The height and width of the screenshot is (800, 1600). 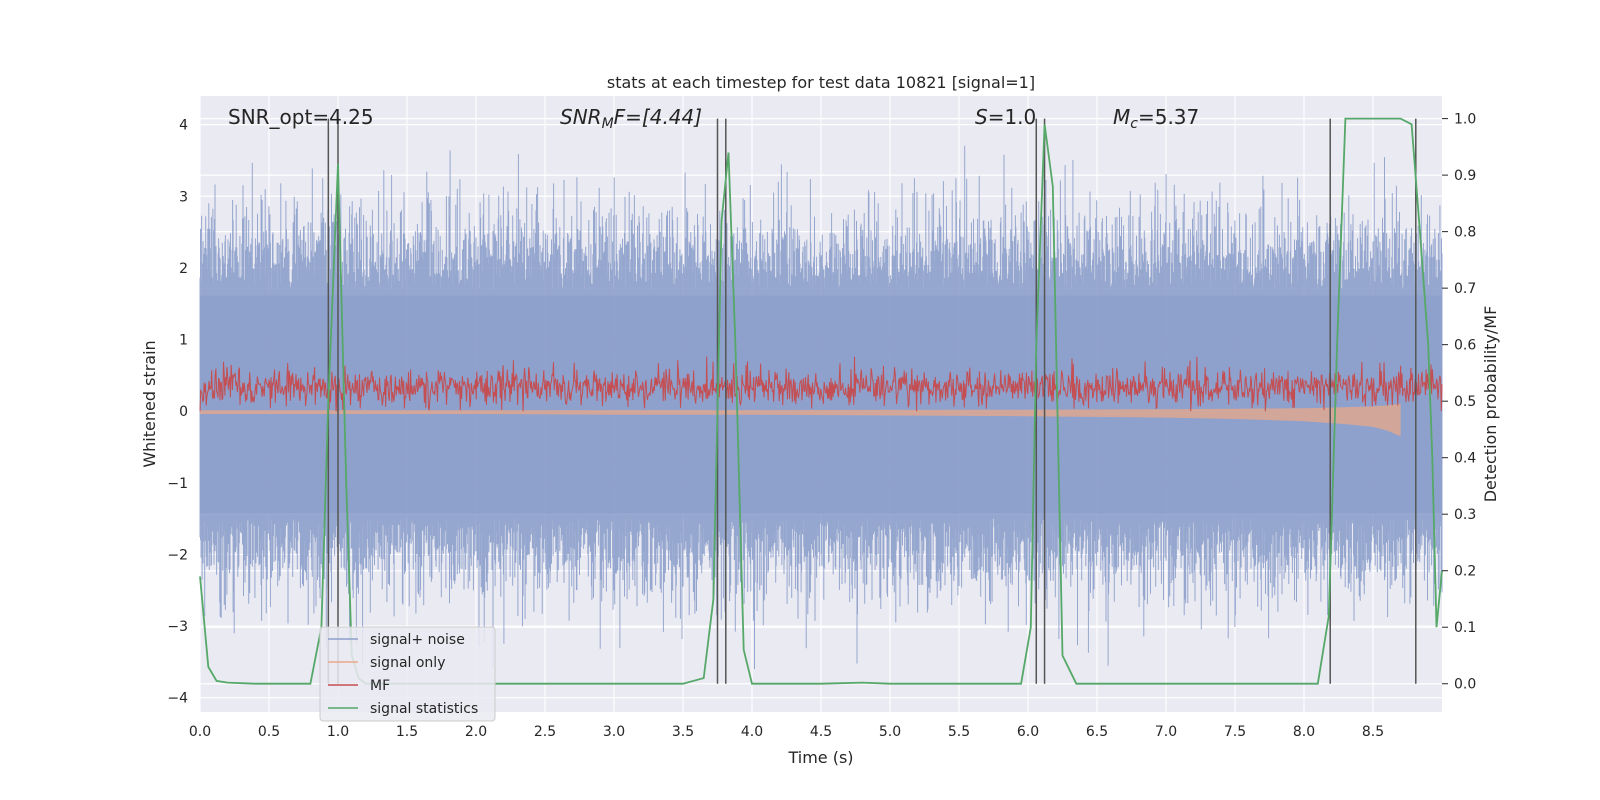 I want to click on y-tick-label-3: −1, so click(x=177, y=484).